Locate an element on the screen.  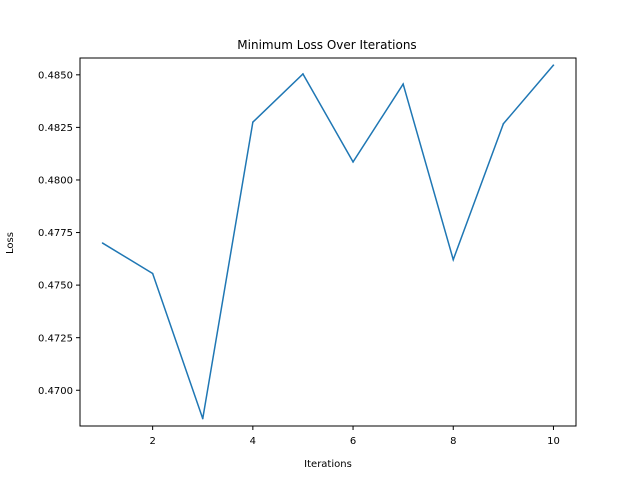
y-axis-label: Loss is located at coordinates (10, 243).